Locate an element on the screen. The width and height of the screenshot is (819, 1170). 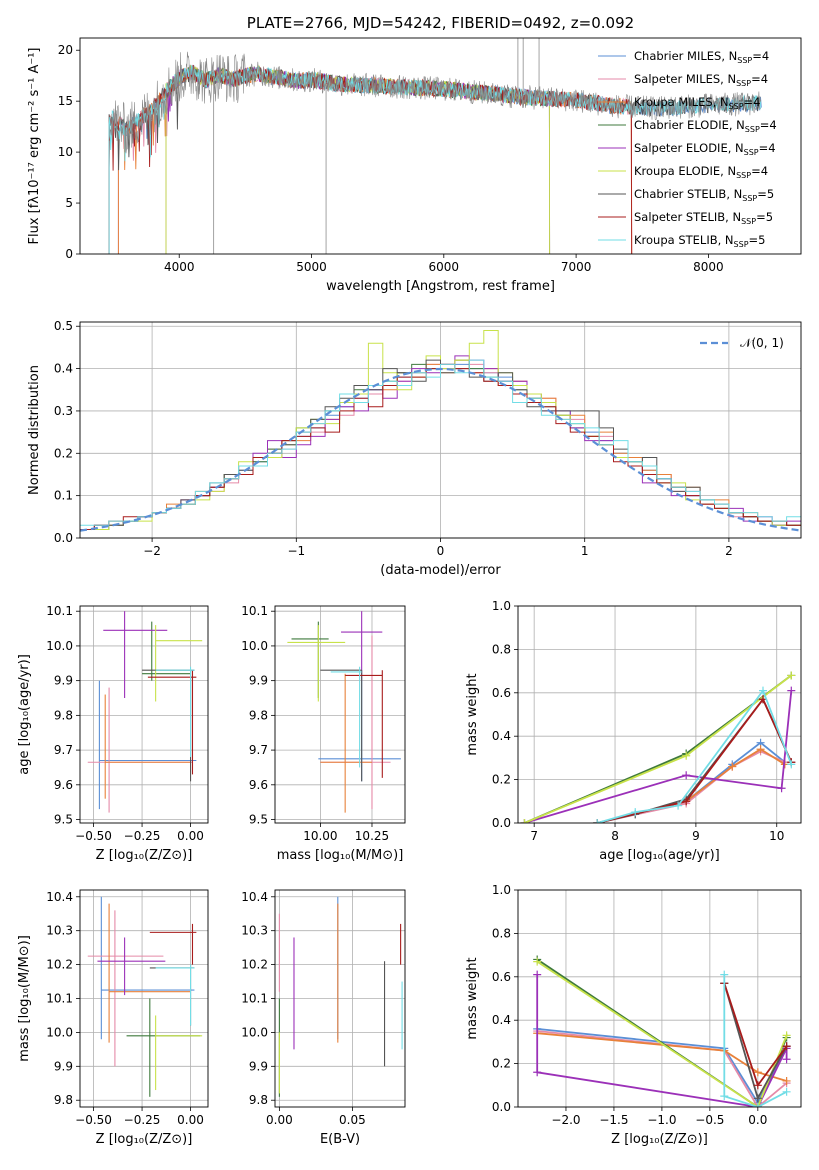
mass_vs_ebv-points is located at coordinates (340, 996).